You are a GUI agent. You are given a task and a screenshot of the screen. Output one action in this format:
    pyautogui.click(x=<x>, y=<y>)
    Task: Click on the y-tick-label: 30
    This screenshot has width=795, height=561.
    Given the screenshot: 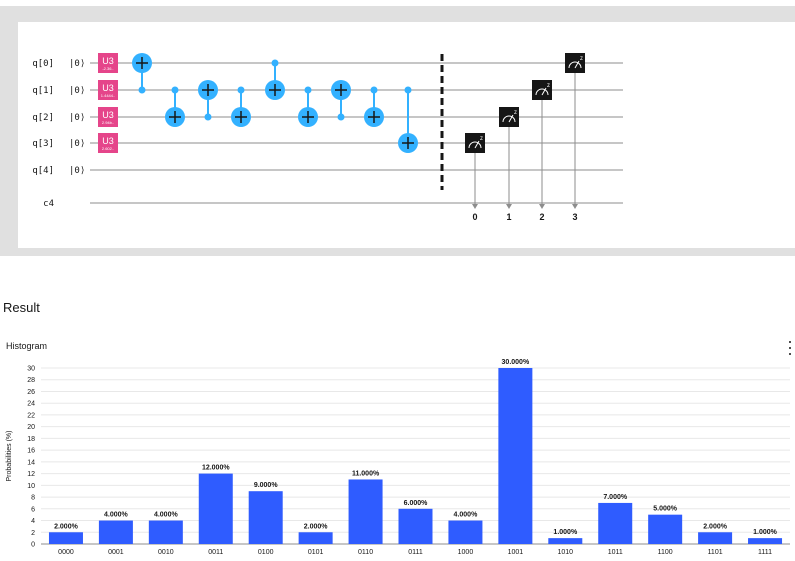 What is the action you would take?
    pyautogui.click(x=31, y=369)
    